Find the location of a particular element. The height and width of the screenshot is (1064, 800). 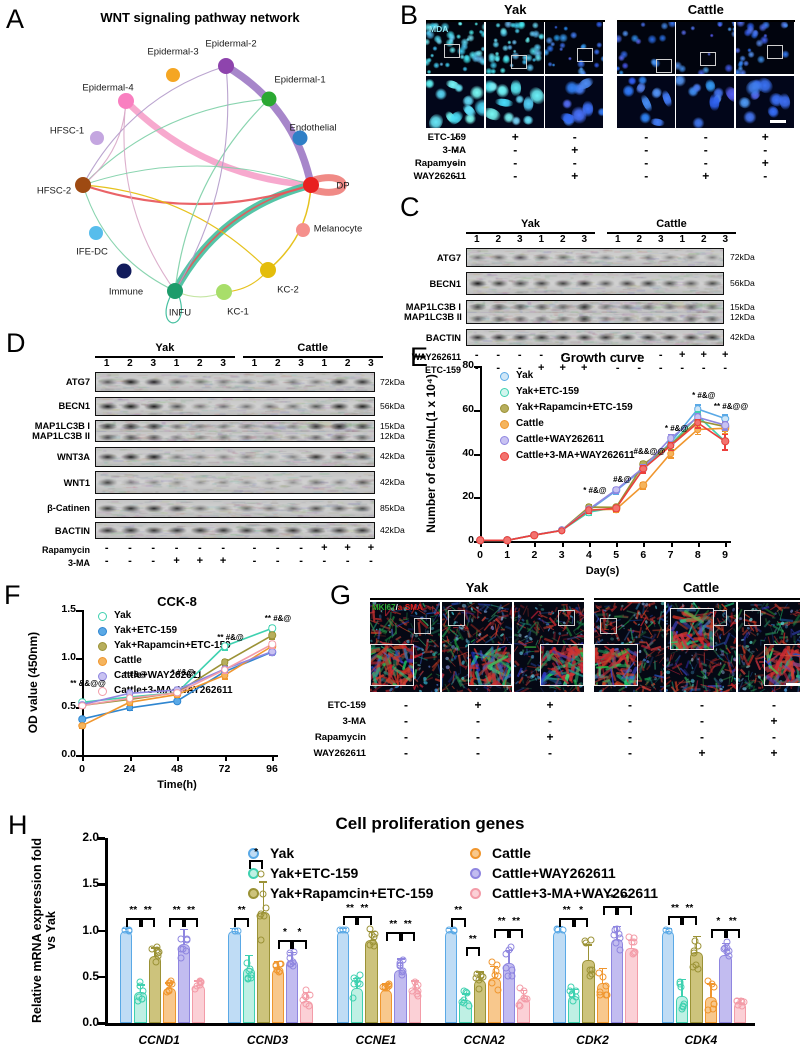

h-legend-marker is located at coordinates (475, 873).